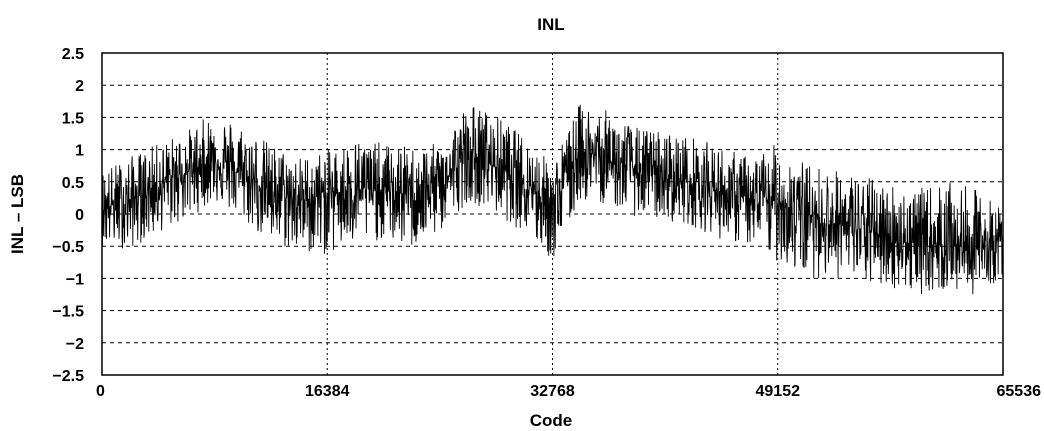  Describe the element at coordinates (79, 215) in the screenshot. I see `y-tick-label: 0` at that location.